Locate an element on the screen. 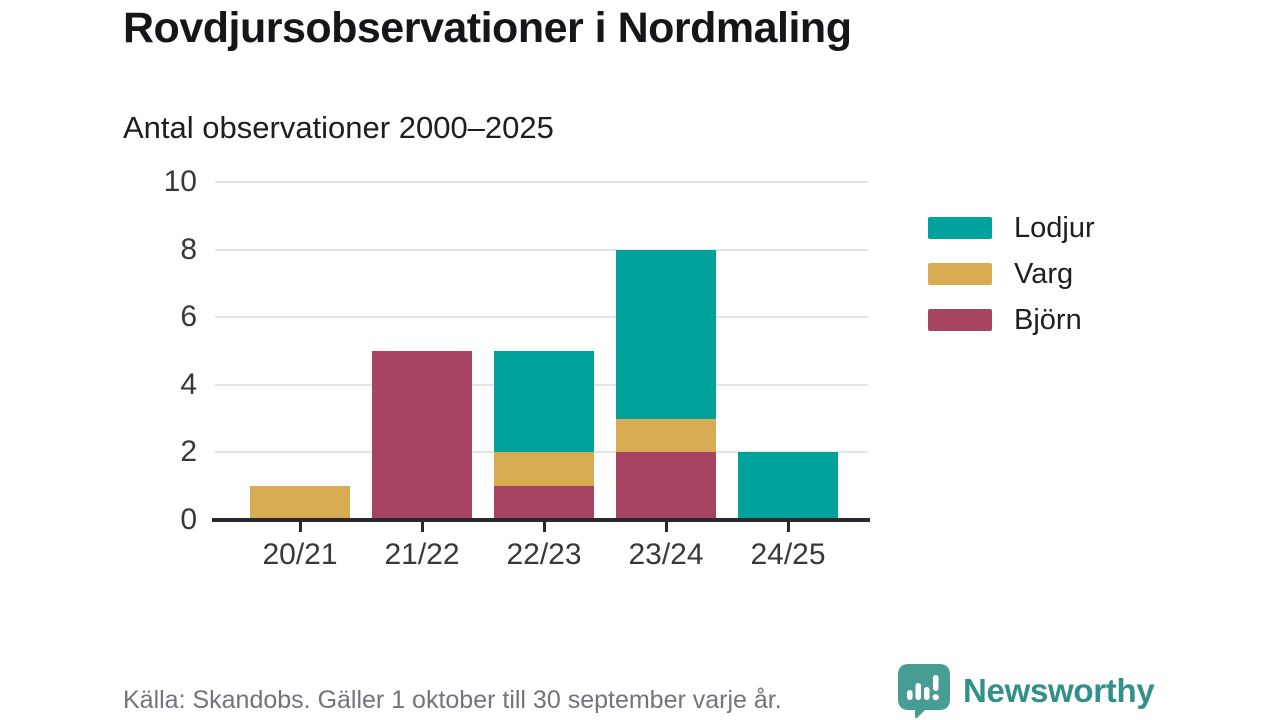  brand-logo: Newsworthy is located at coordinates (1025, 690).